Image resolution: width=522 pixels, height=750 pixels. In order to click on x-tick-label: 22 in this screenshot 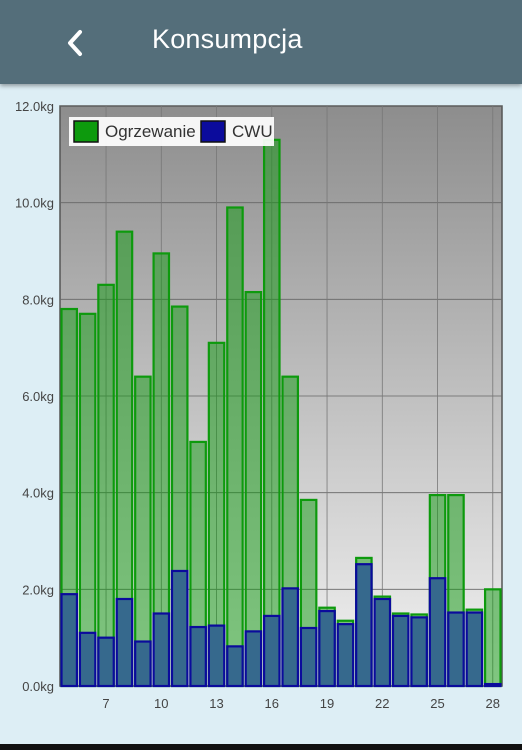, I will do `click(382, 703)`.